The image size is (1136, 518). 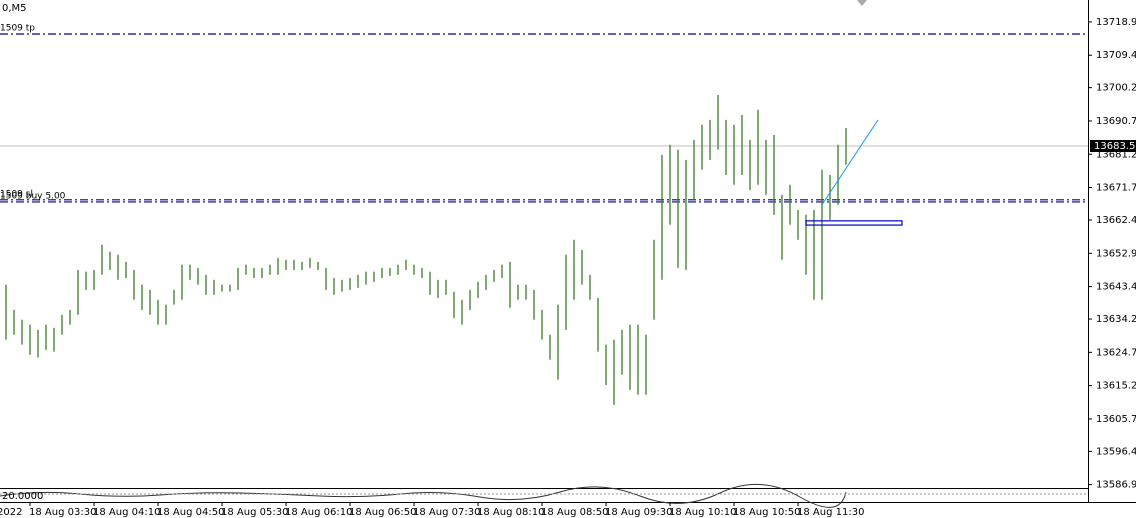 What do you see at coordinates (22, 496) in the screenshot?
I see `indicator-label: 20.0000` at bounding box center [22, 496].